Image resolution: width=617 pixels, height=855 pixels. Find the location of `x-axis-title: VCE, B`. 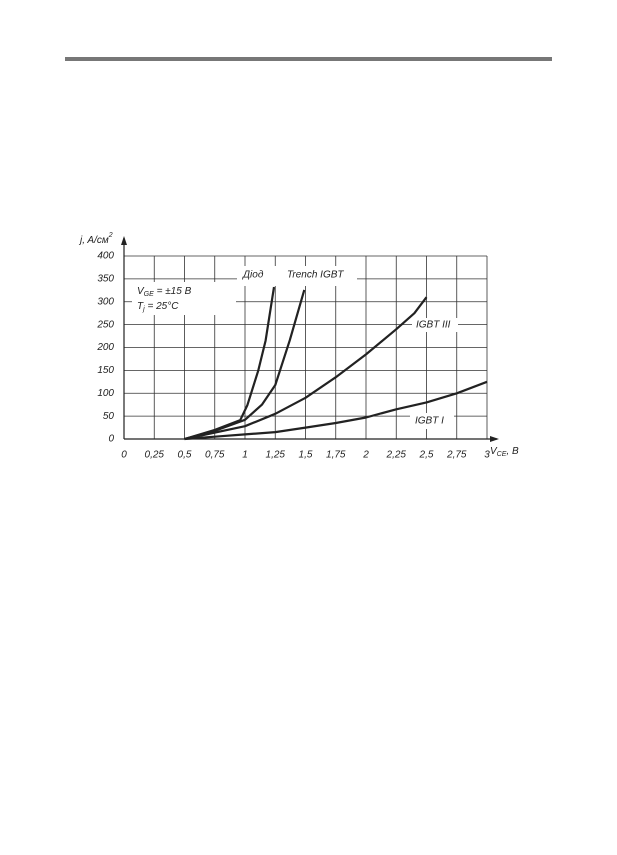

x-axis-title: VCE, B is located at coordinates (504, 452).